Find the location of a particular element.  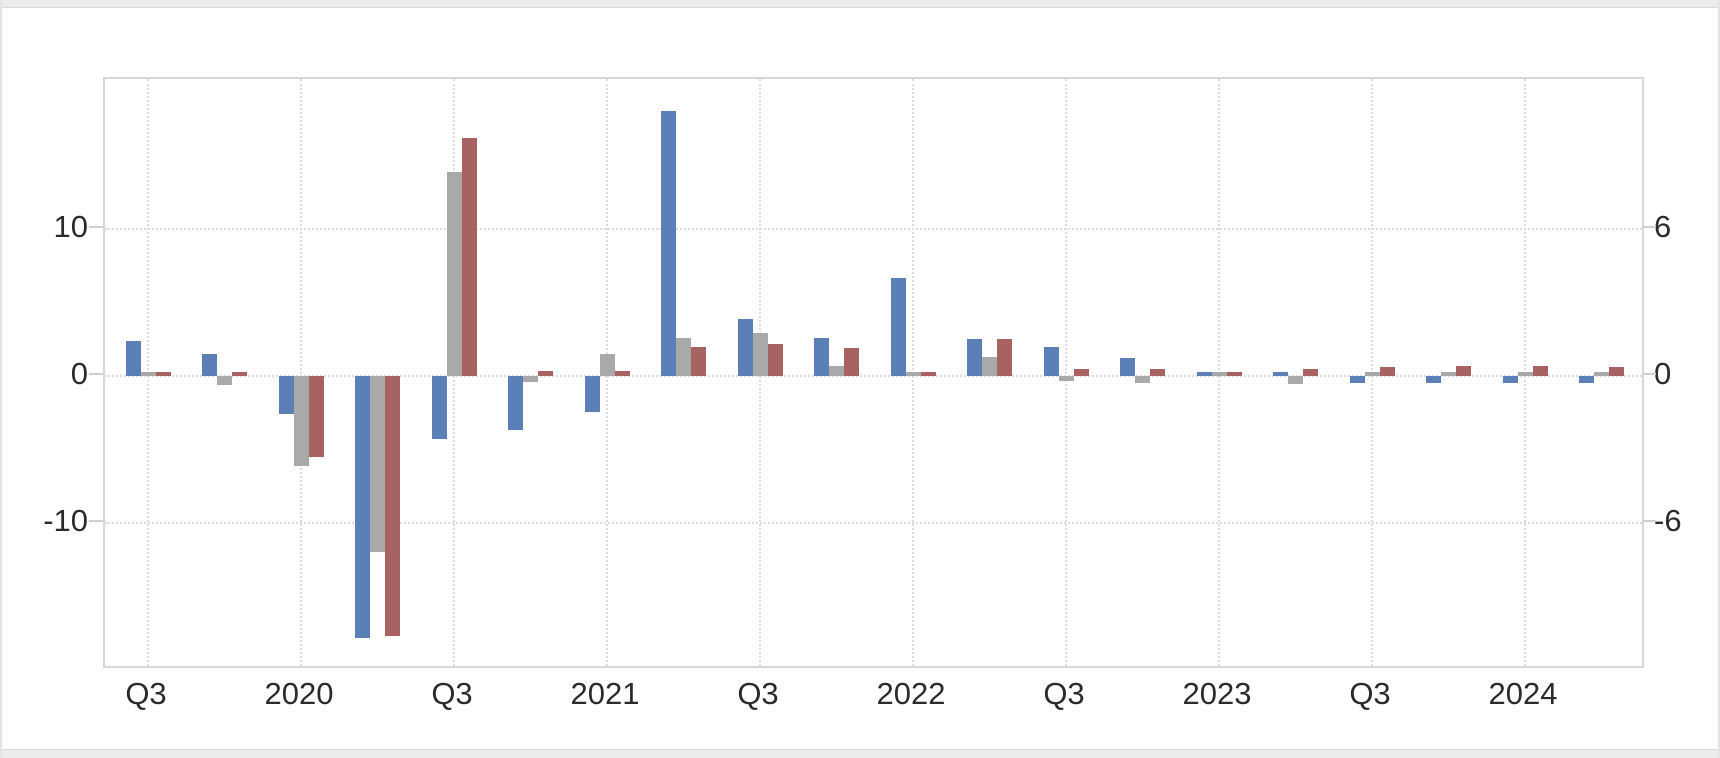

left-axis-tick-label: 10 is located at coordinates (70, 226).